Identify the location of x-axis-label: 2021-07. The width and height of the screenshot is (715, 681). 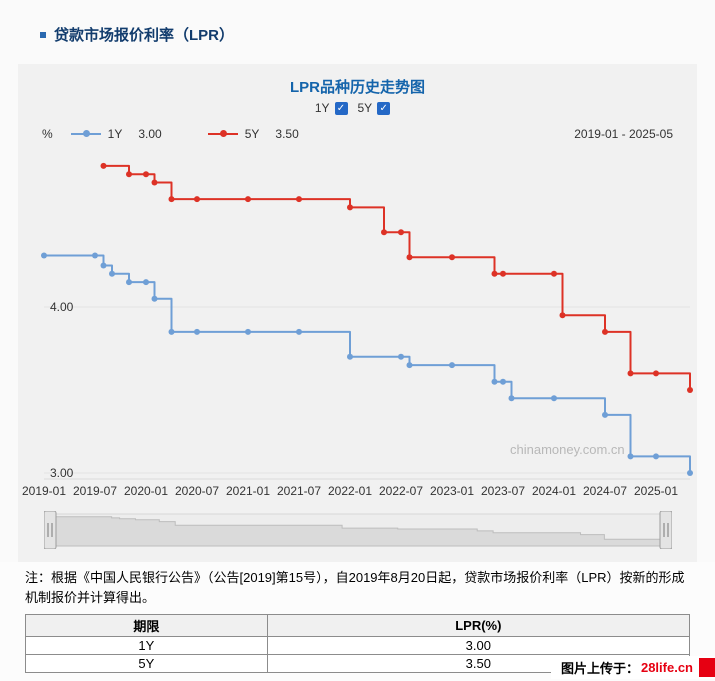
(299, 491).